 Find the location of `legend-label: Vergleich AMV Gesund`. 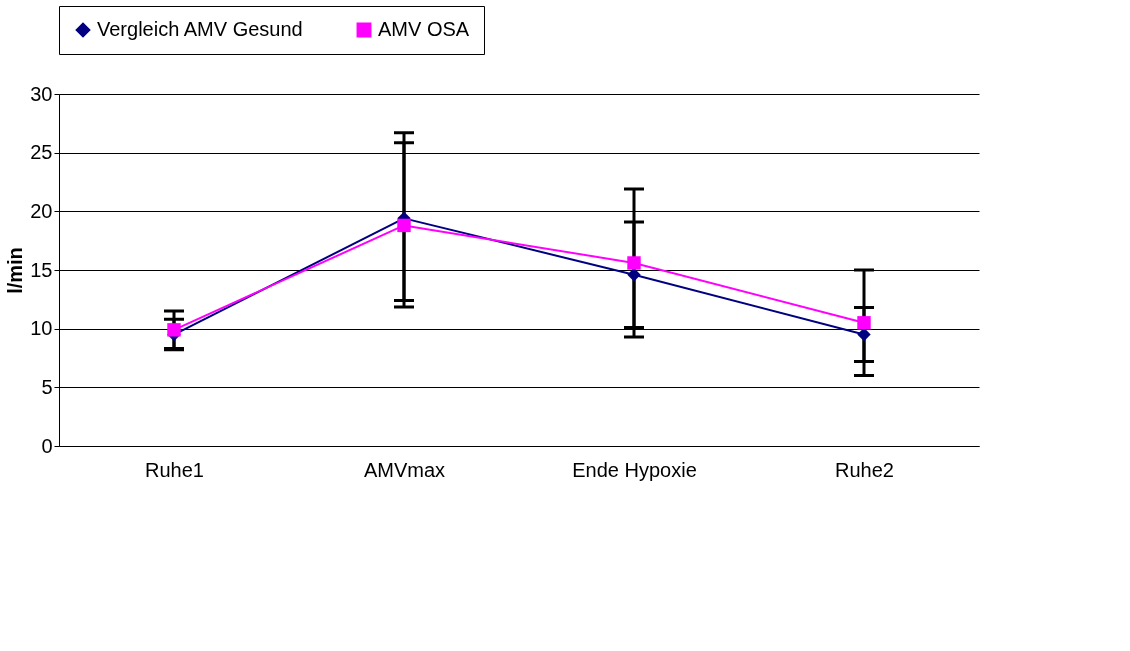

legend-label: Vergleich AMV Gesund is located at coordinates (200, 29).